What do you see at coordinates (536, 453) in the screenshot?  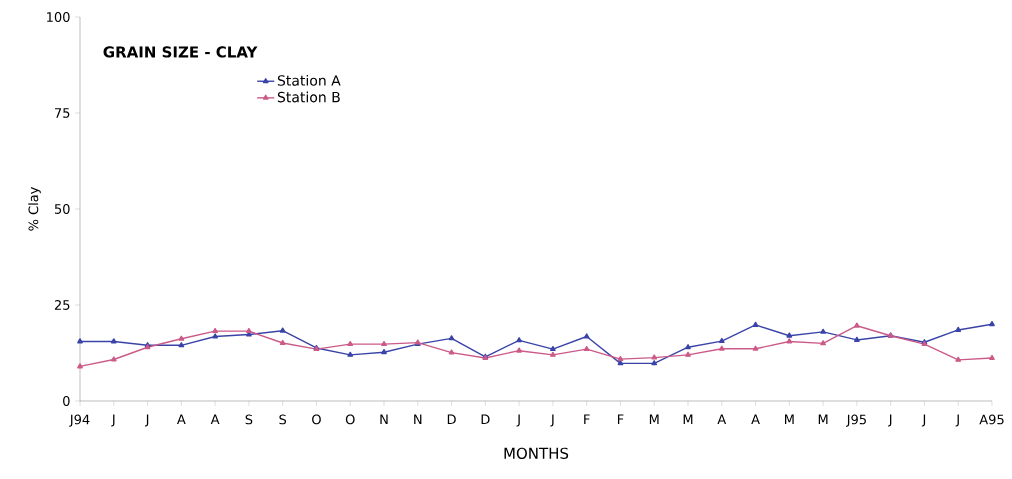 I see `x-axis-title: MONTHS` at bounding box center [536, 453].